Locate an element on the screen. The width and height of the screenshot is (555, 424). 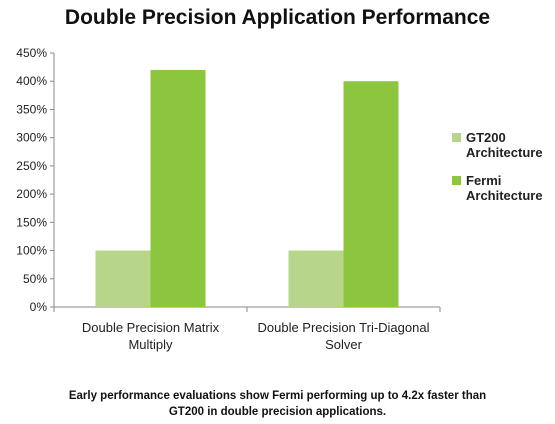
y-tick-label: 300% is located at coordinates (31, 138).